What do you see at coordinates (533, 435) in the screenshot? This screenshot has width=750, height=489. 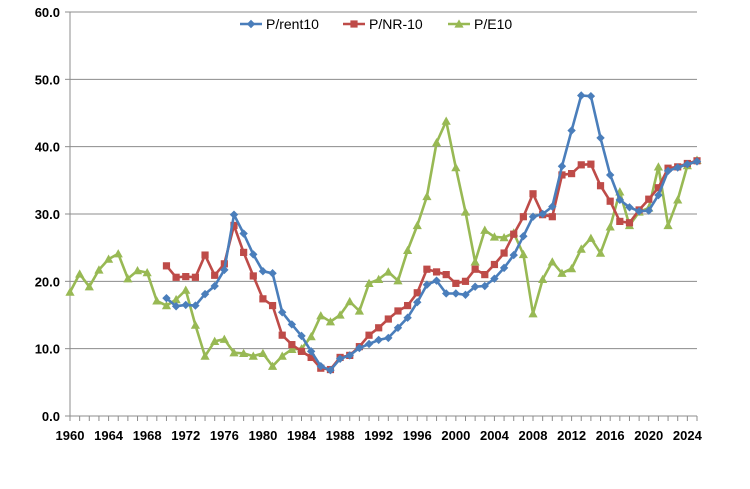 I see `x-tick-label: 2008` at bounding box center [533, 435].